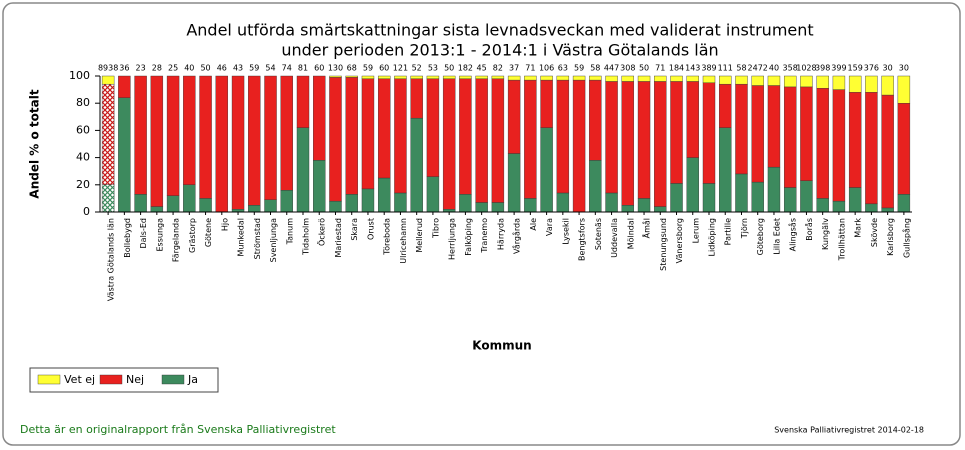 The width and height of the screenshot is (965, 450). I want to click on x-tick-label: Bollebygd, so click(127, 238).